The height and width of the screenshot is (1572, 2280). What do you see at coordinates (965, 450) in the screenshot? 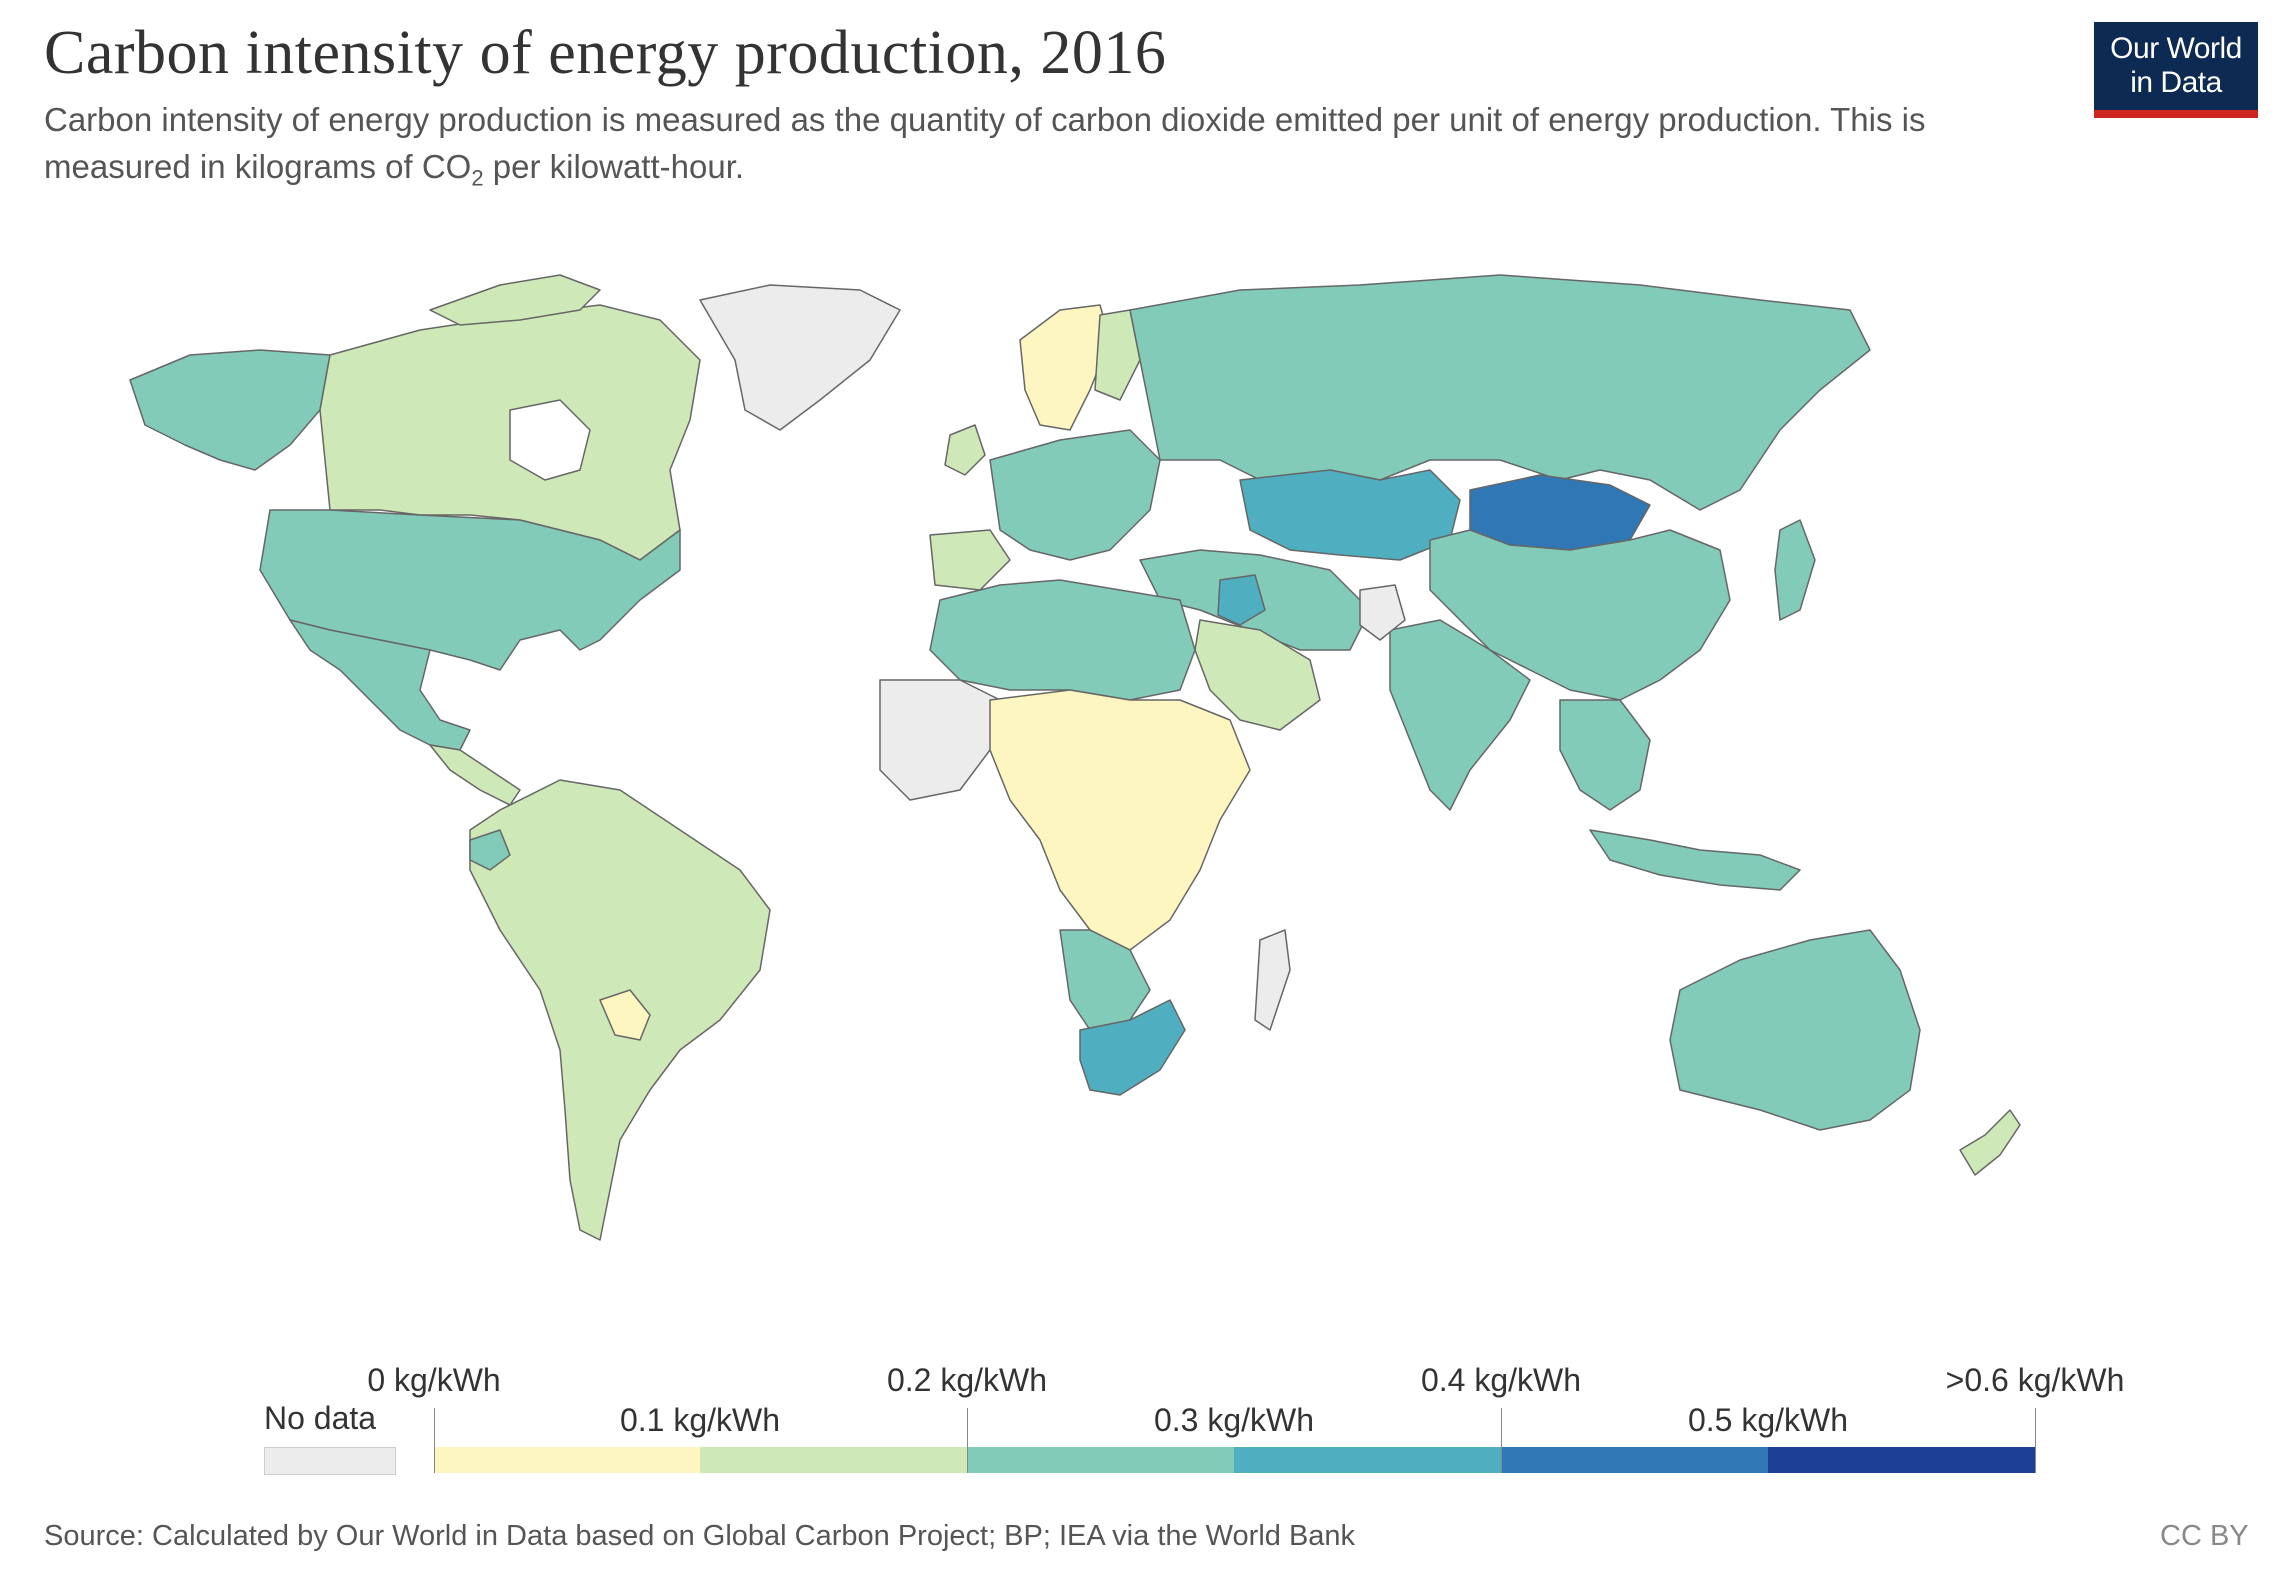
I see `region-uk` at bounding box center [965, 450].